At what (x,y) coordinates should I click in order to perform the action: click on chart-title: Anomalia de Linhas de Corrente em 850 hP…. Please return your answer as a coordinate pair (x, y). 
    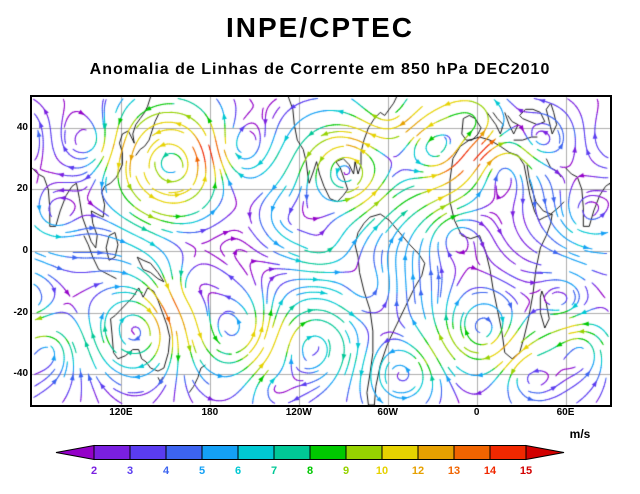
    Looking at the image, I should click on (320, 69).